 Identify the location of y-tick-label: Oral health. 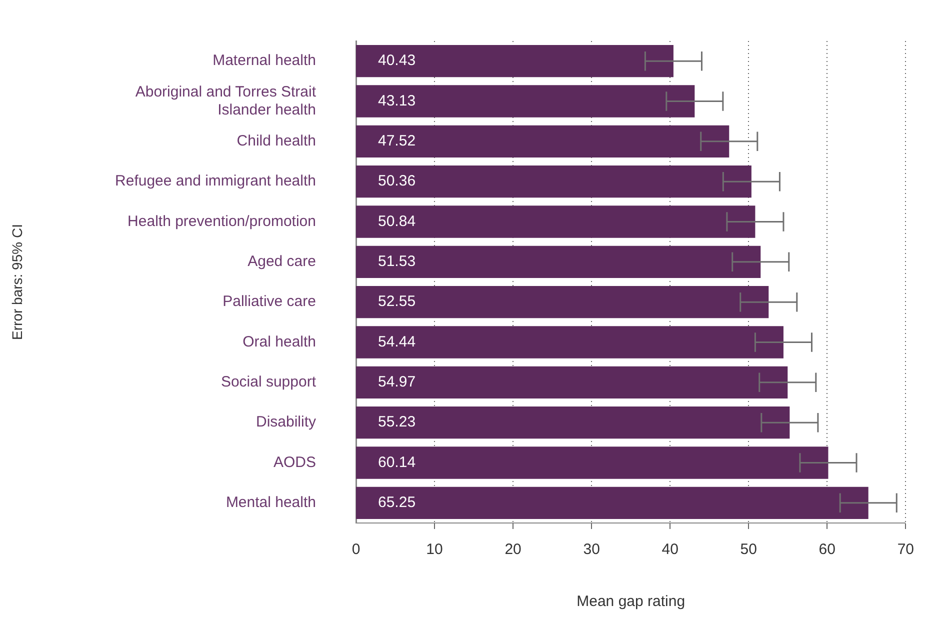
(279, 341).